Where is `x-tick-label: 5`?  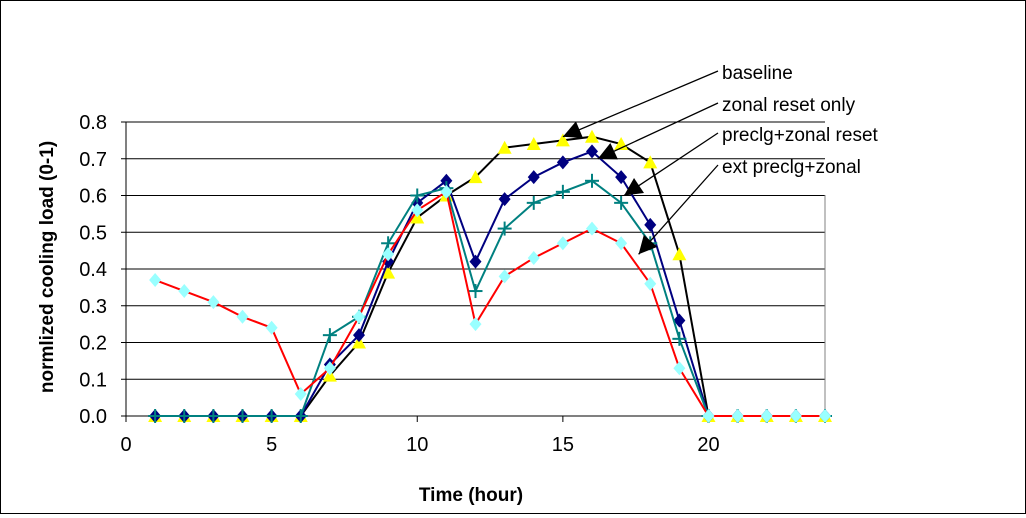
x-tick-label: 5 is located at coordinates (271, 445).